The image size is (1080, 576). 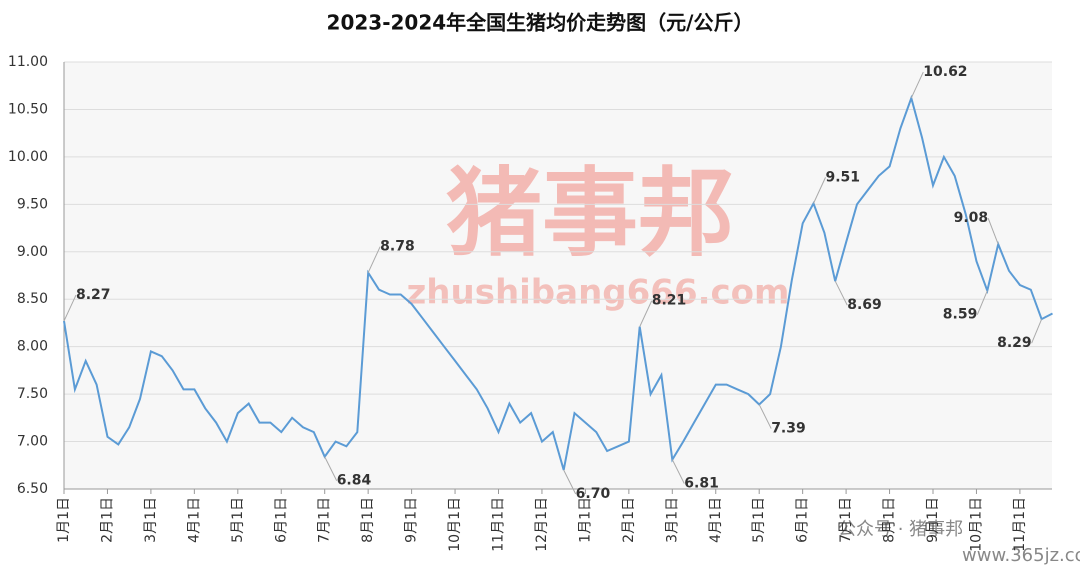 I want to click on data-label: 8.21, so click(x=669, y=301).